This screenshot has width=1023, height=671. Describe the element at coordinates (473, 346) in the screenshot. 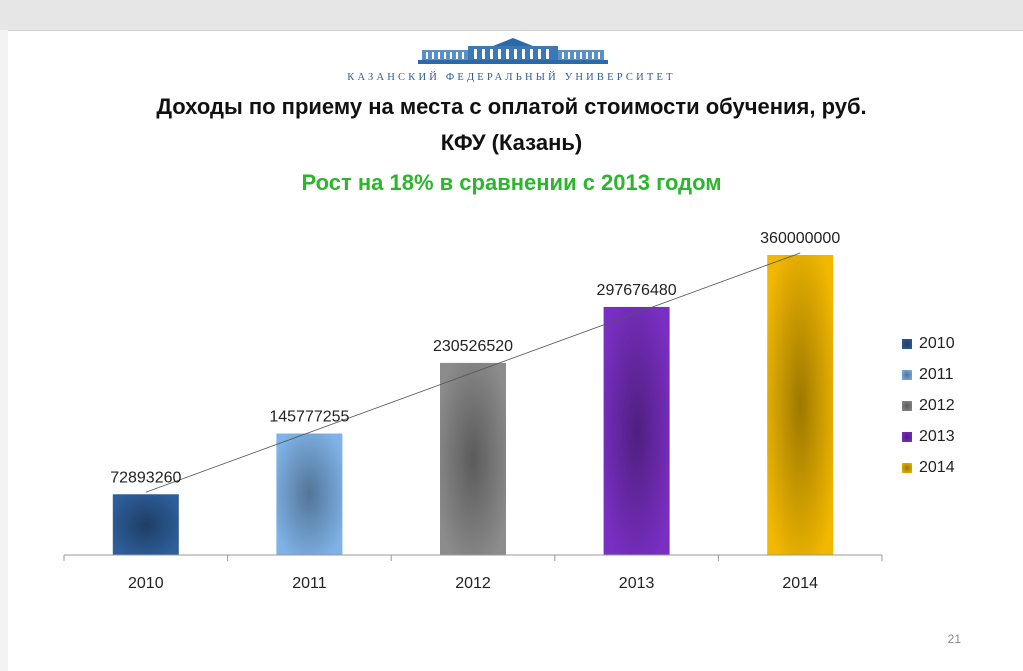

I see `data-label-2012: 230526520` at that location.